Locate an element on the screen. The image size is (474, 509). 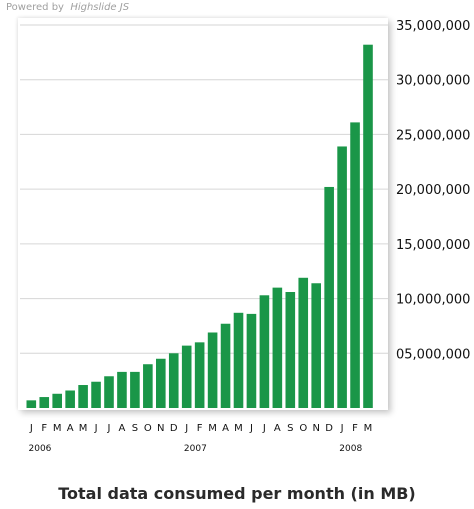
y-tick-label: 05,000,000 is located at coordinates (433, 354).